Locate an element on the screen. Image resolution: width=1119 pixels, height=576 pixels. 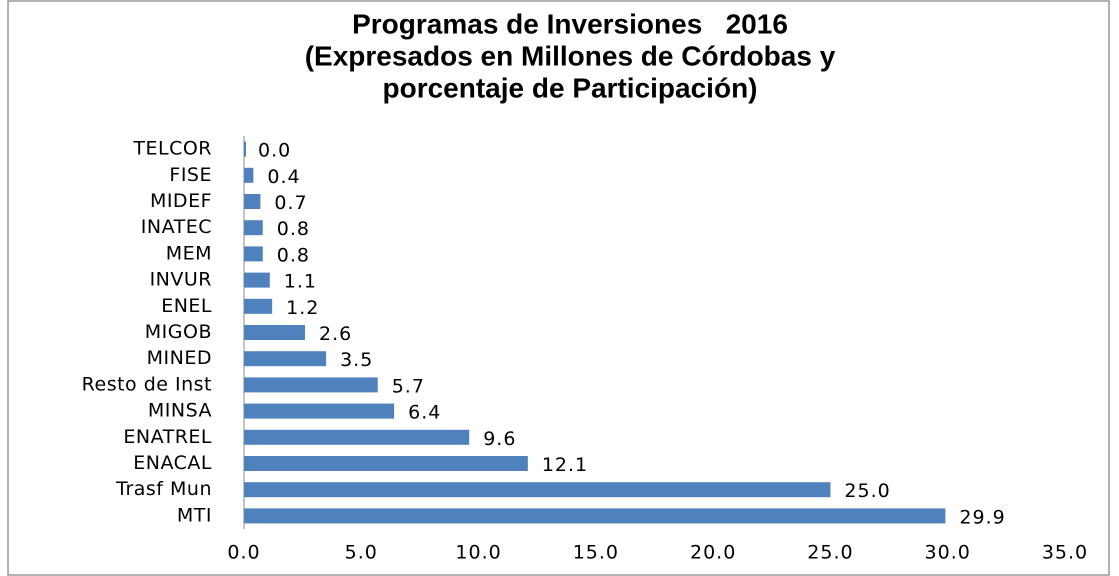
y-tick-label: MINSA is located at coordinates (180, 411).